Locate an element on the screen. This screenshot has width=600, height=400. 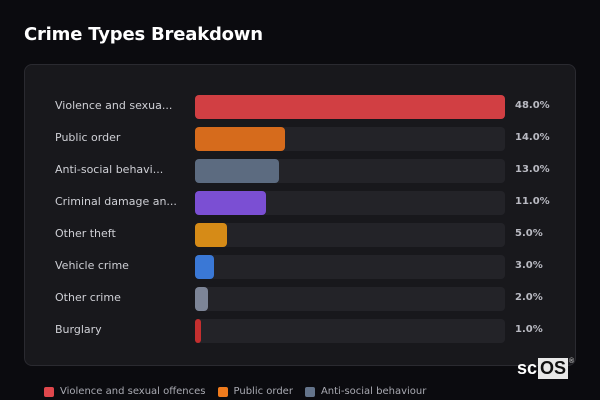
chart-title: Crime Types Breakdown is located at coordinates (143, 34).